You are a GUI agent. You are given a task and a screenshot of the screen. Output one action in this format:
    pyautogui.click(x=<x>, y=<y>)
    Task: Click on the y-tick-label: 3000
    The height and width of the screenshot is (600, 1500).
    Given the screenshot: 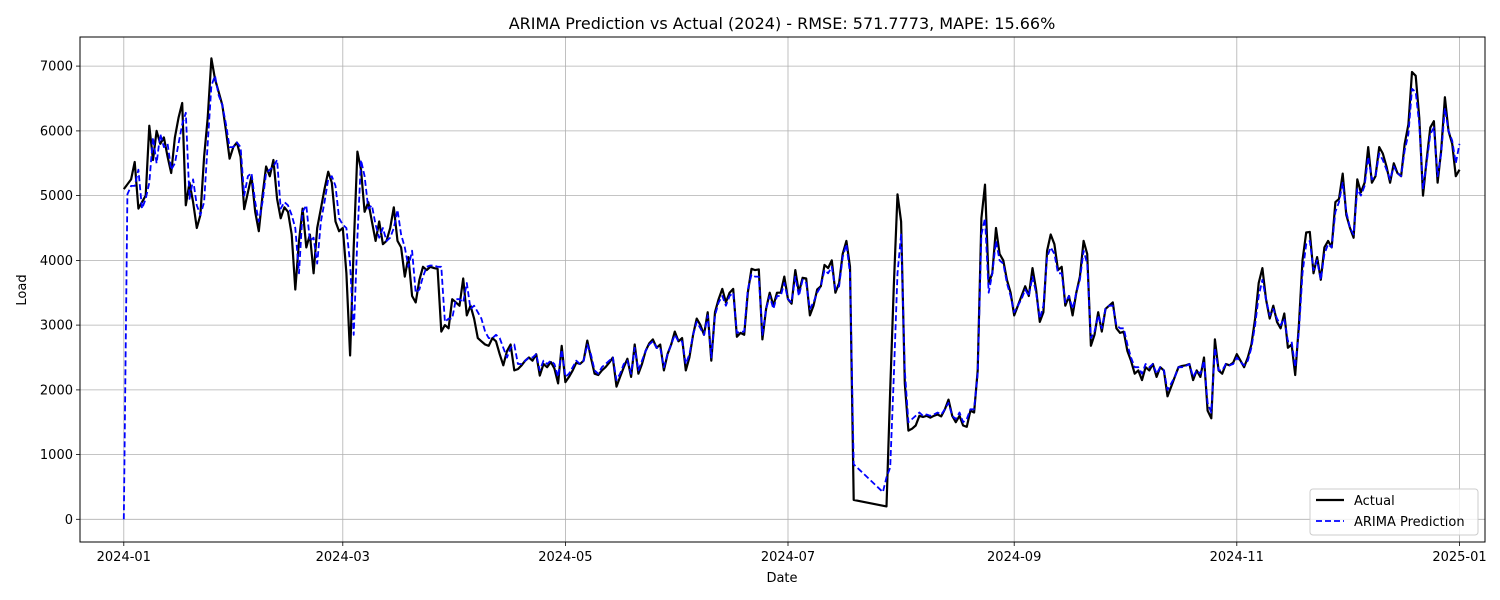 What is the action you would take?
    pyautogui.click(x=56, y=326)
    